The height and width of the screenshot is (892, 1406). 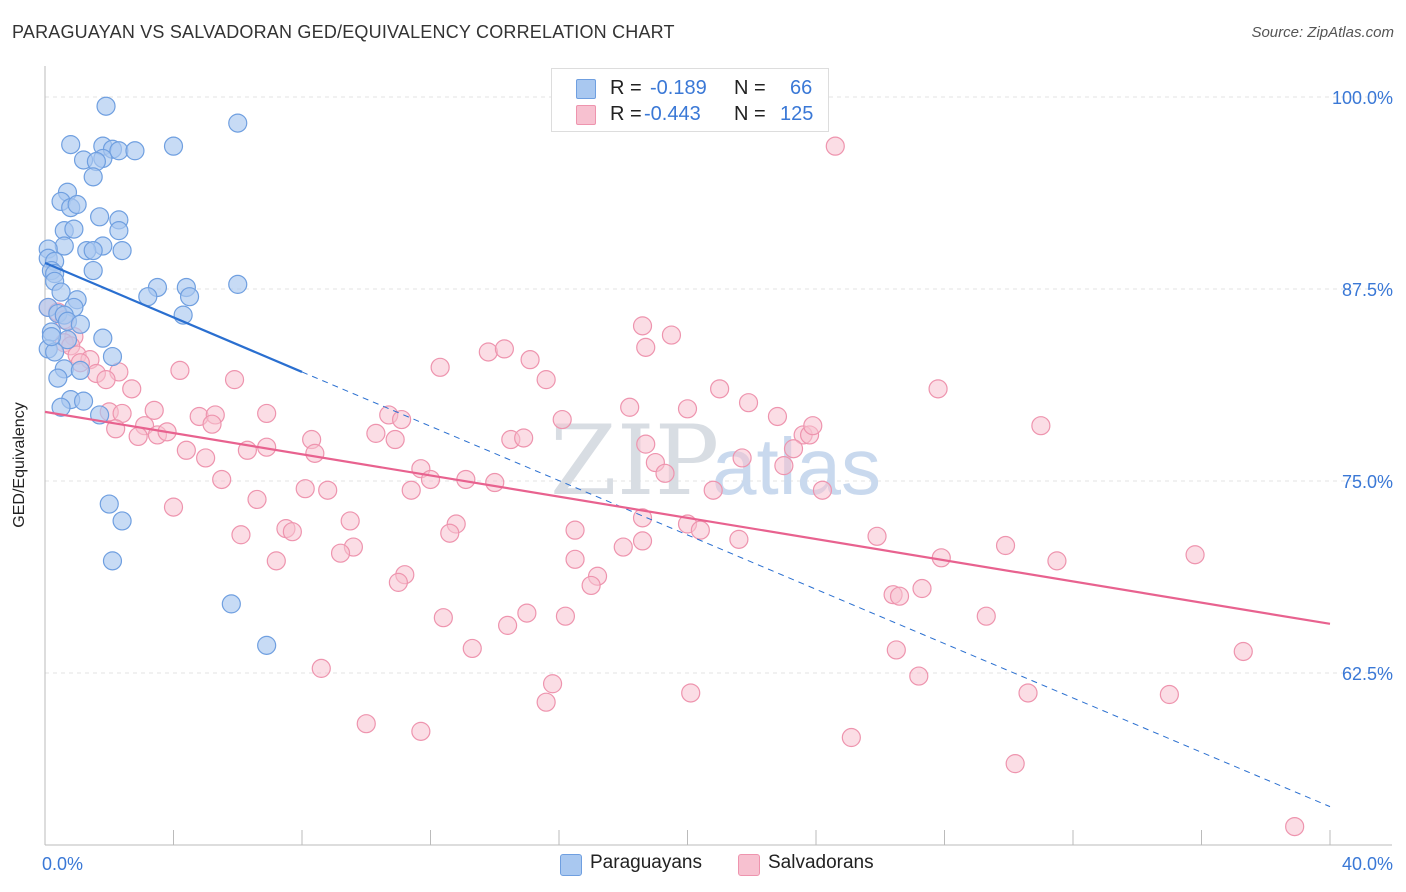 What do you see at coordinates (678, 88) in the screenshot?
I see `legend-r-value: -0.189` at bounding box center [678, 88].